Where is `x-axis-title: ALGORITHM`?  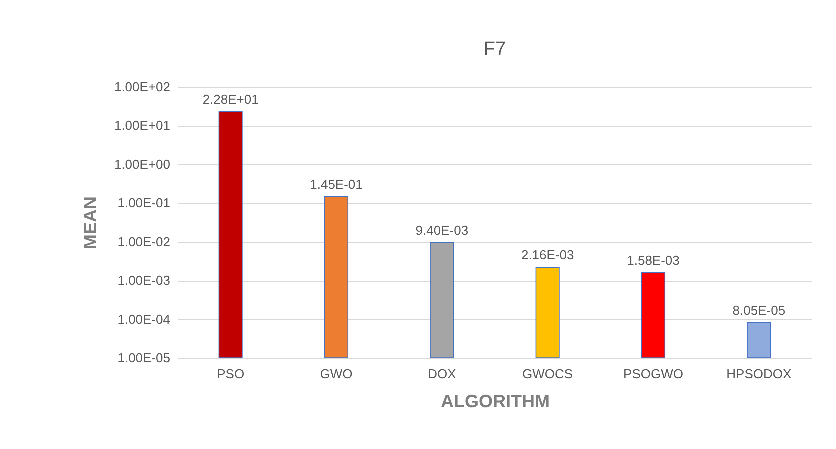 x-axis-title: ALGORITHM is located at coordinates (495, 402).